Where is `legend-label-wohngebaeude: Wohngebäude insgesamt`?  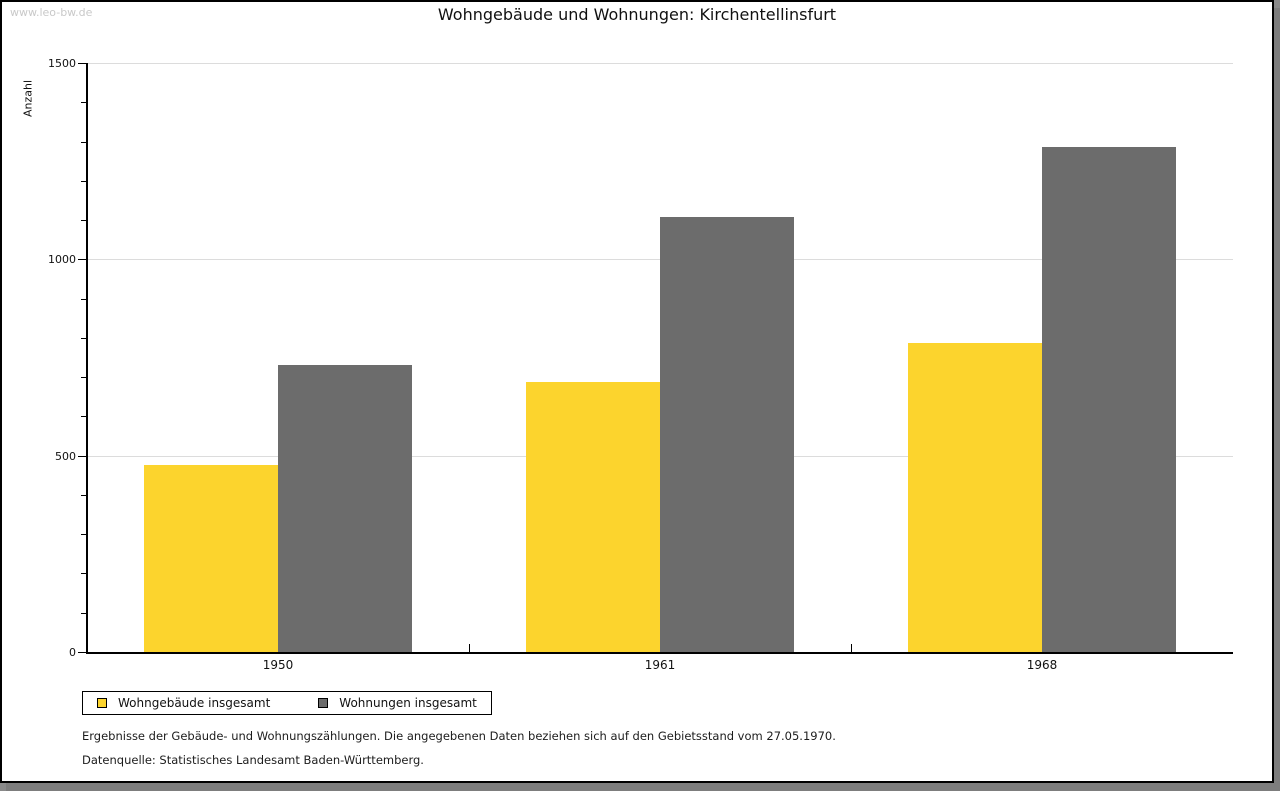
legend-label-wohngebaeude: Wohngebäude insgesamt is located at coordinates (194, 703).